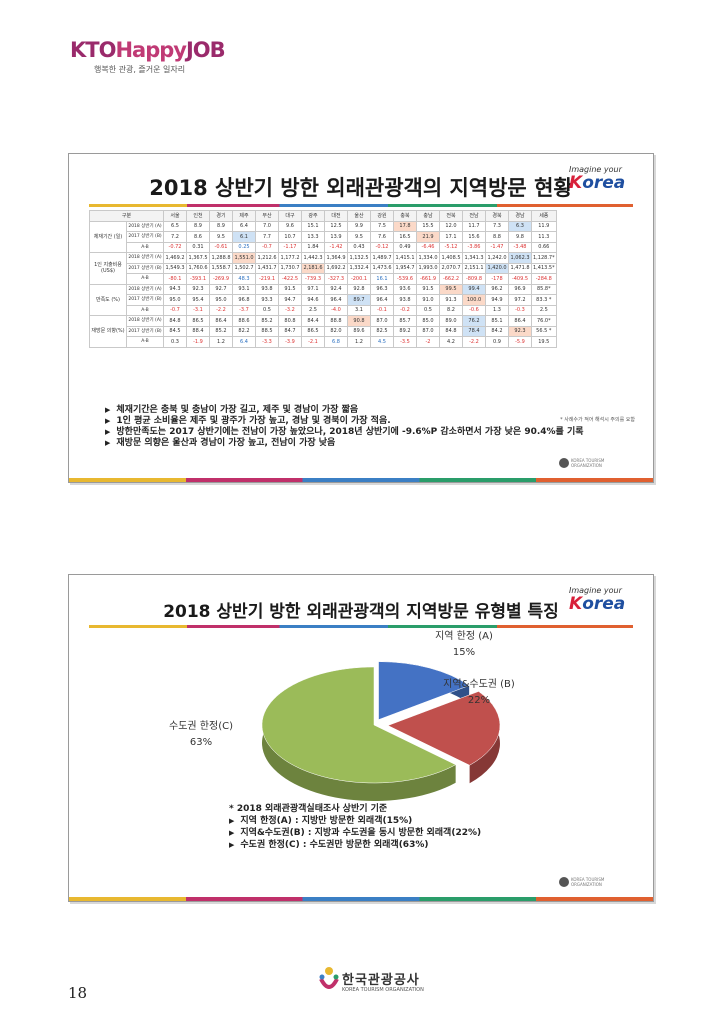 The height and width of the screenshot is (1017, 720). I want to click on table-cell: -327.3, so click(336, 279).